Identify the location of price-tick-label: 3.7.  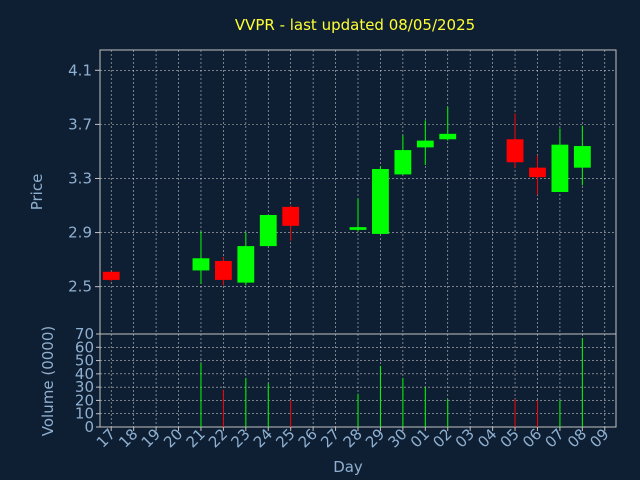
(80, 124).